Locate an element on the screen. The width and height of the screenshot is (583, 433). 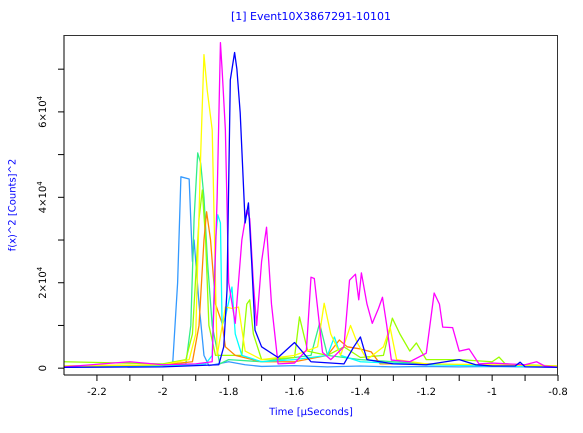
x-tick-label: -1.2 is located at coordinates (426, 392).